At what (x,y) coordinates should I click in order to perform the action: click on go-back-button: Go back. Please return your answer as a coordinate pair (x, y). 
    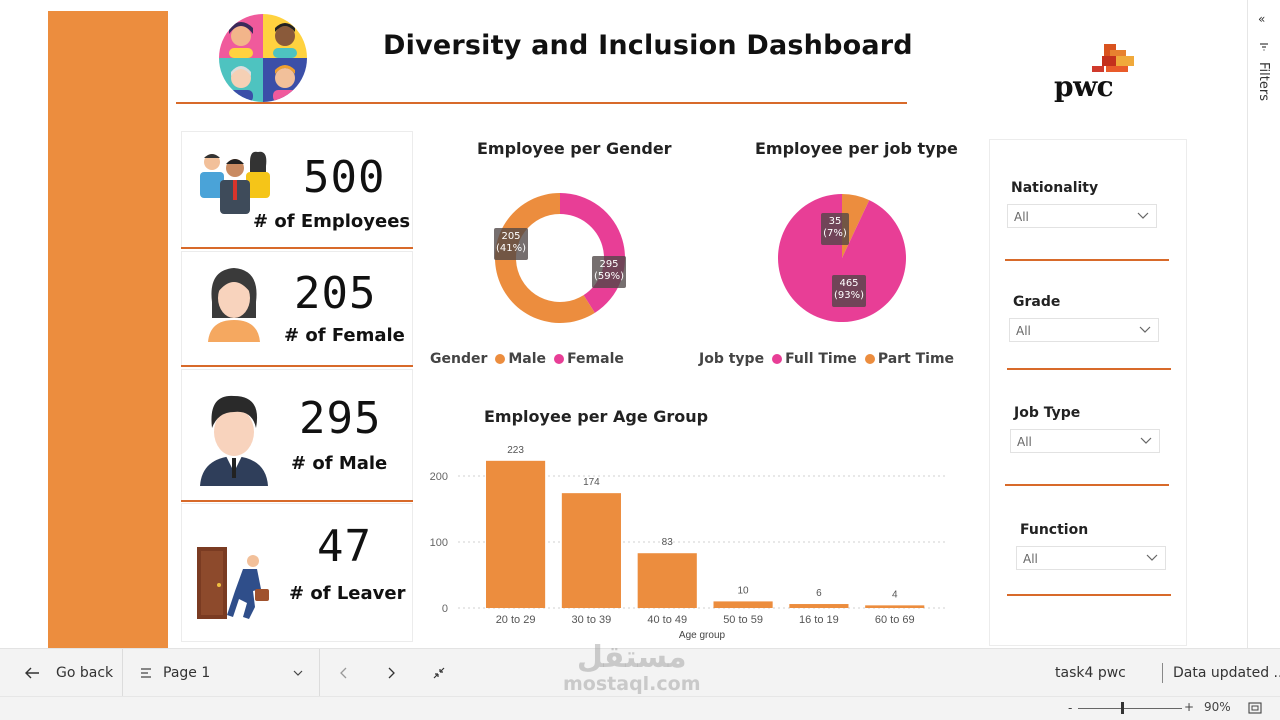
    Looking at the image, I should click on (85, 673).